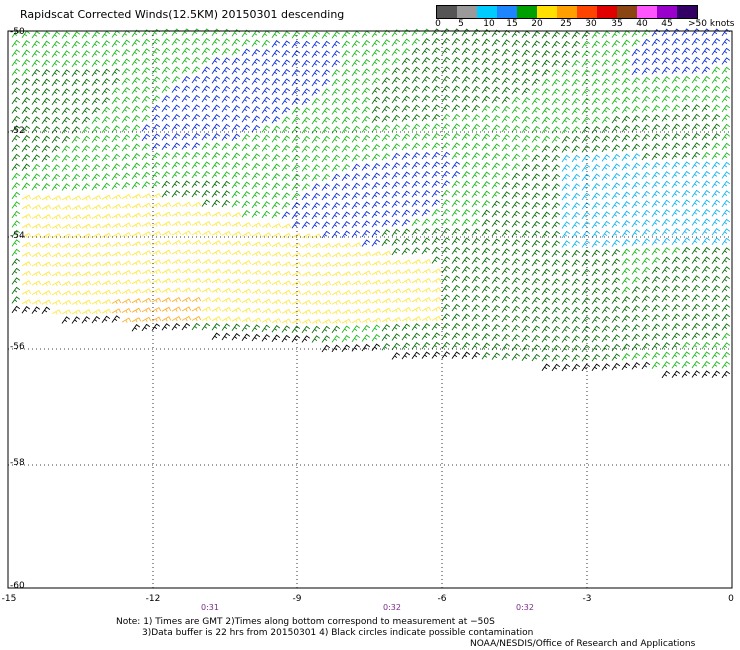  Describe the element at coordinates (153, 599) in the screenshot. I see `lon-label-12: -12` at that location.